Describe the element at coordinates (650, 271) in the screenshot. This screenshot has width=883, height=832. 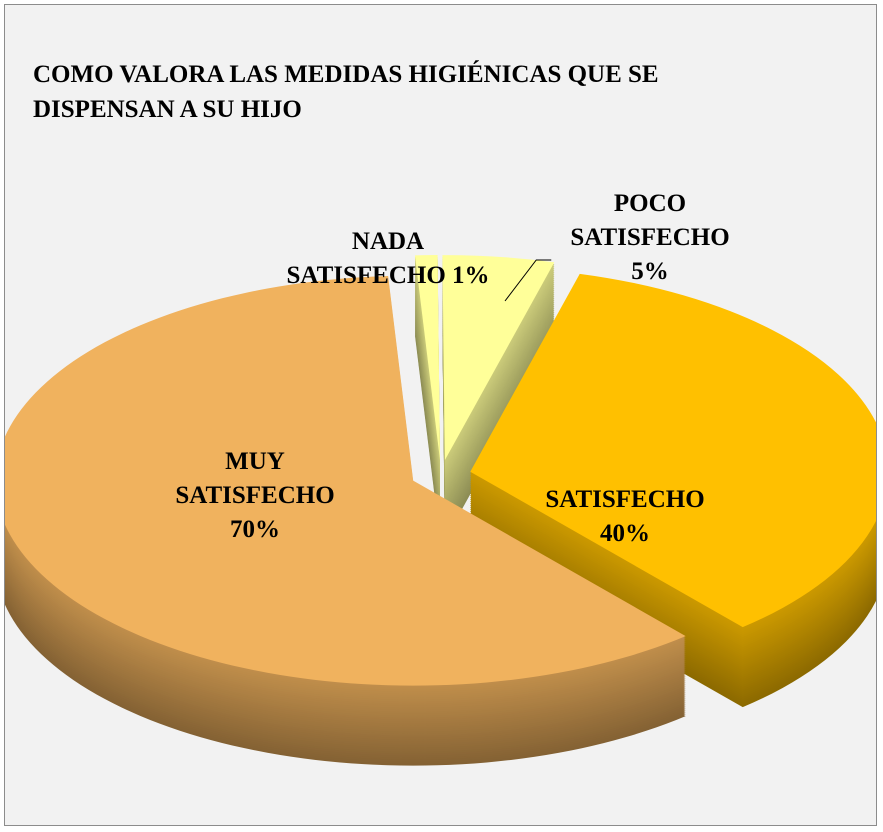
I see `value-label: 5%` at that location.